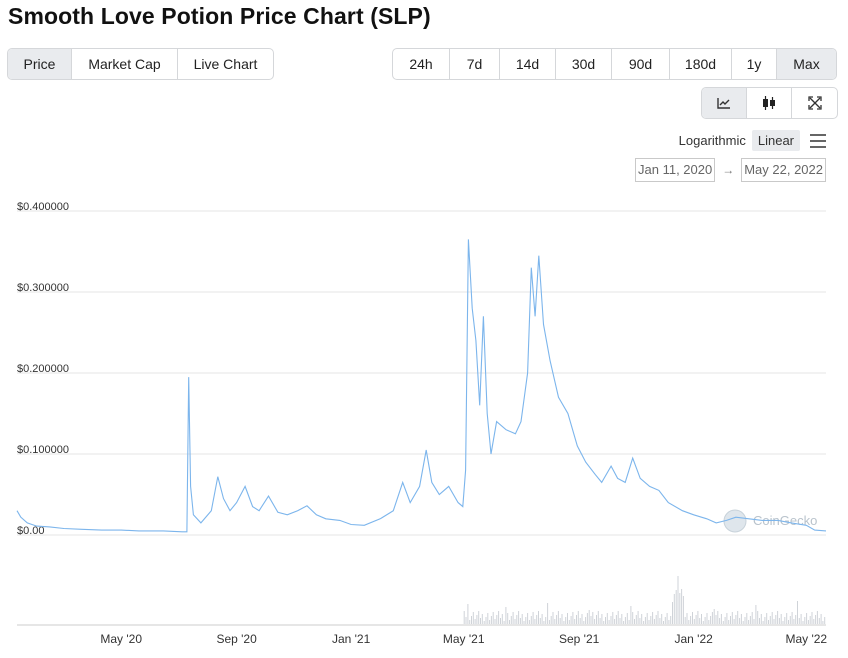 The image size is (848, 658). What do you see at coordinates (125, 64) in the screenshot?
I see `tab-market-cap: Market Cap` at bounding box center [125, 64].